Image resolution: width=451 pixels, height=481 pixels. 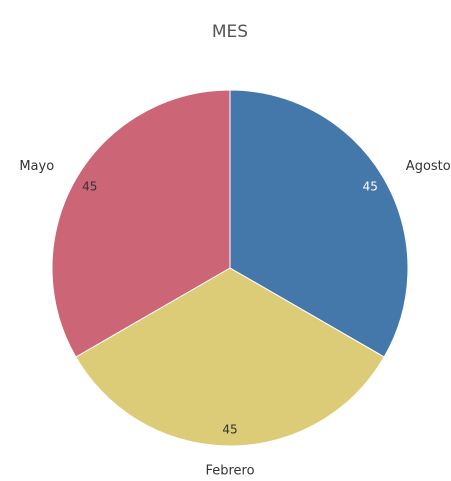 I want to click on category-label: Febrero, so click(x=229, y=471).